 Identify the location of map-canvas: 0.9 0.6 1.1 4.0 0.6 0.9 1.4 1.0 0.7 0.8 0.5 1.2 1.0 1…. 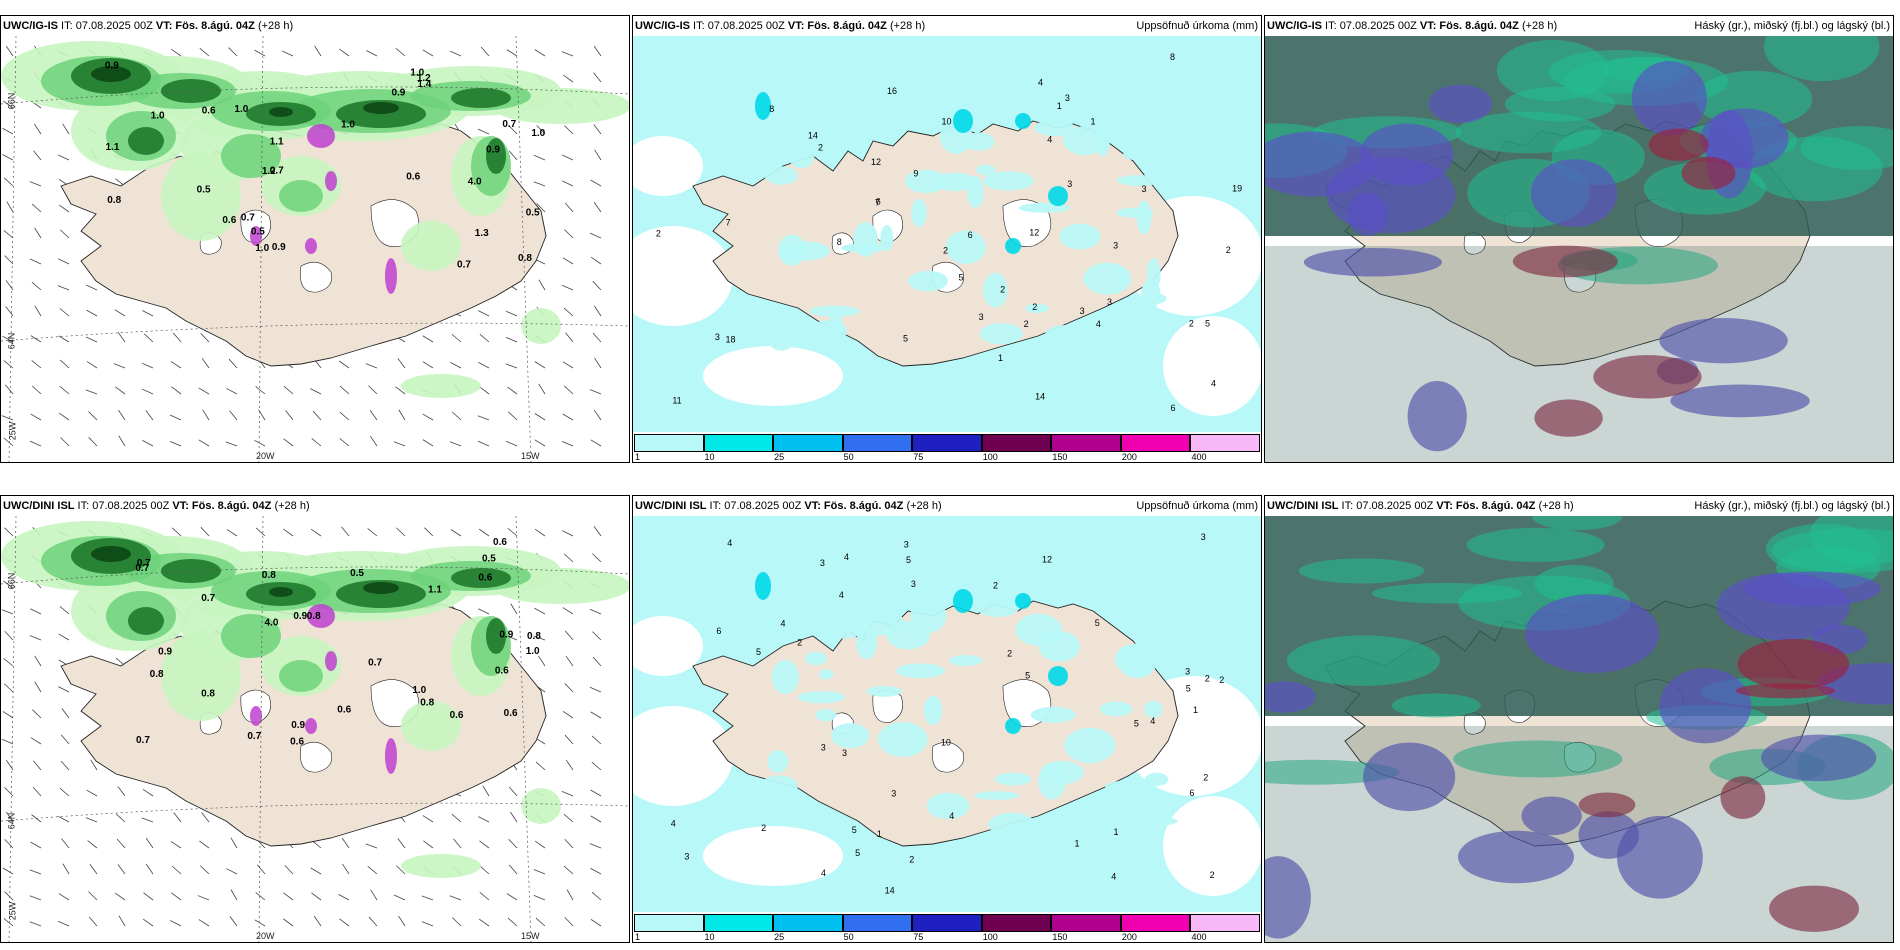
(315, 249).